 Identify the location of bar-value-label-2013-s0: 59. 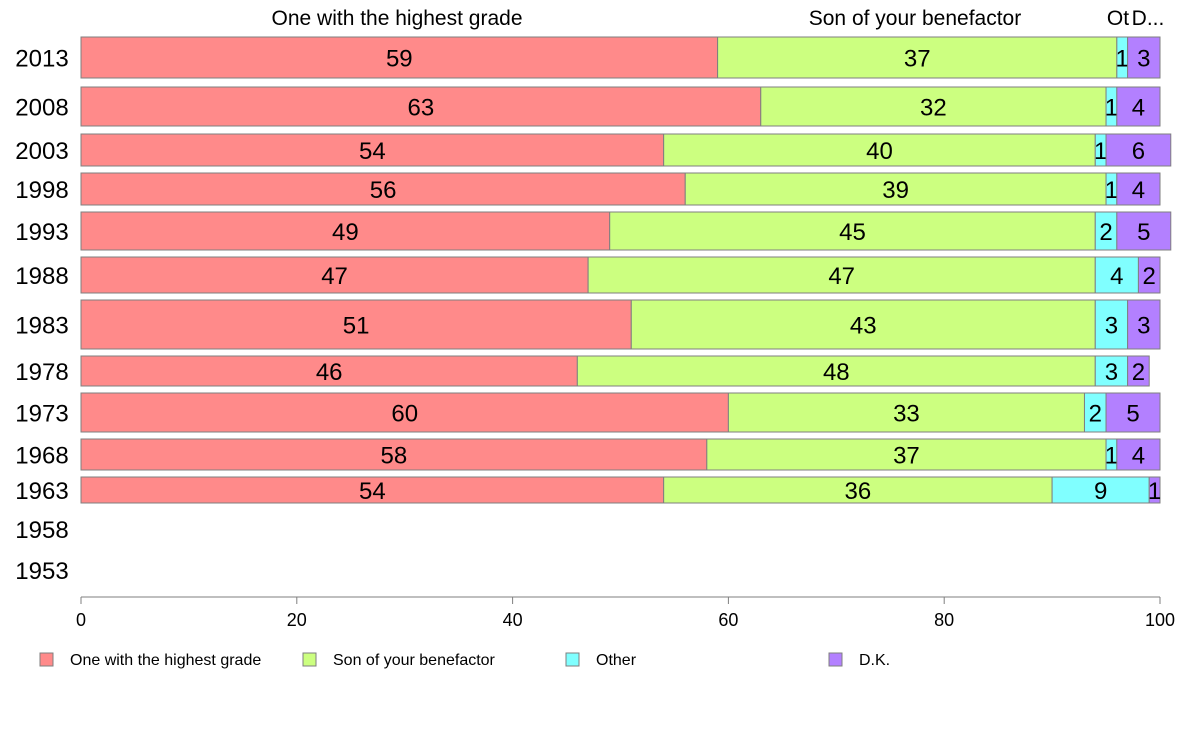
(399, 59).